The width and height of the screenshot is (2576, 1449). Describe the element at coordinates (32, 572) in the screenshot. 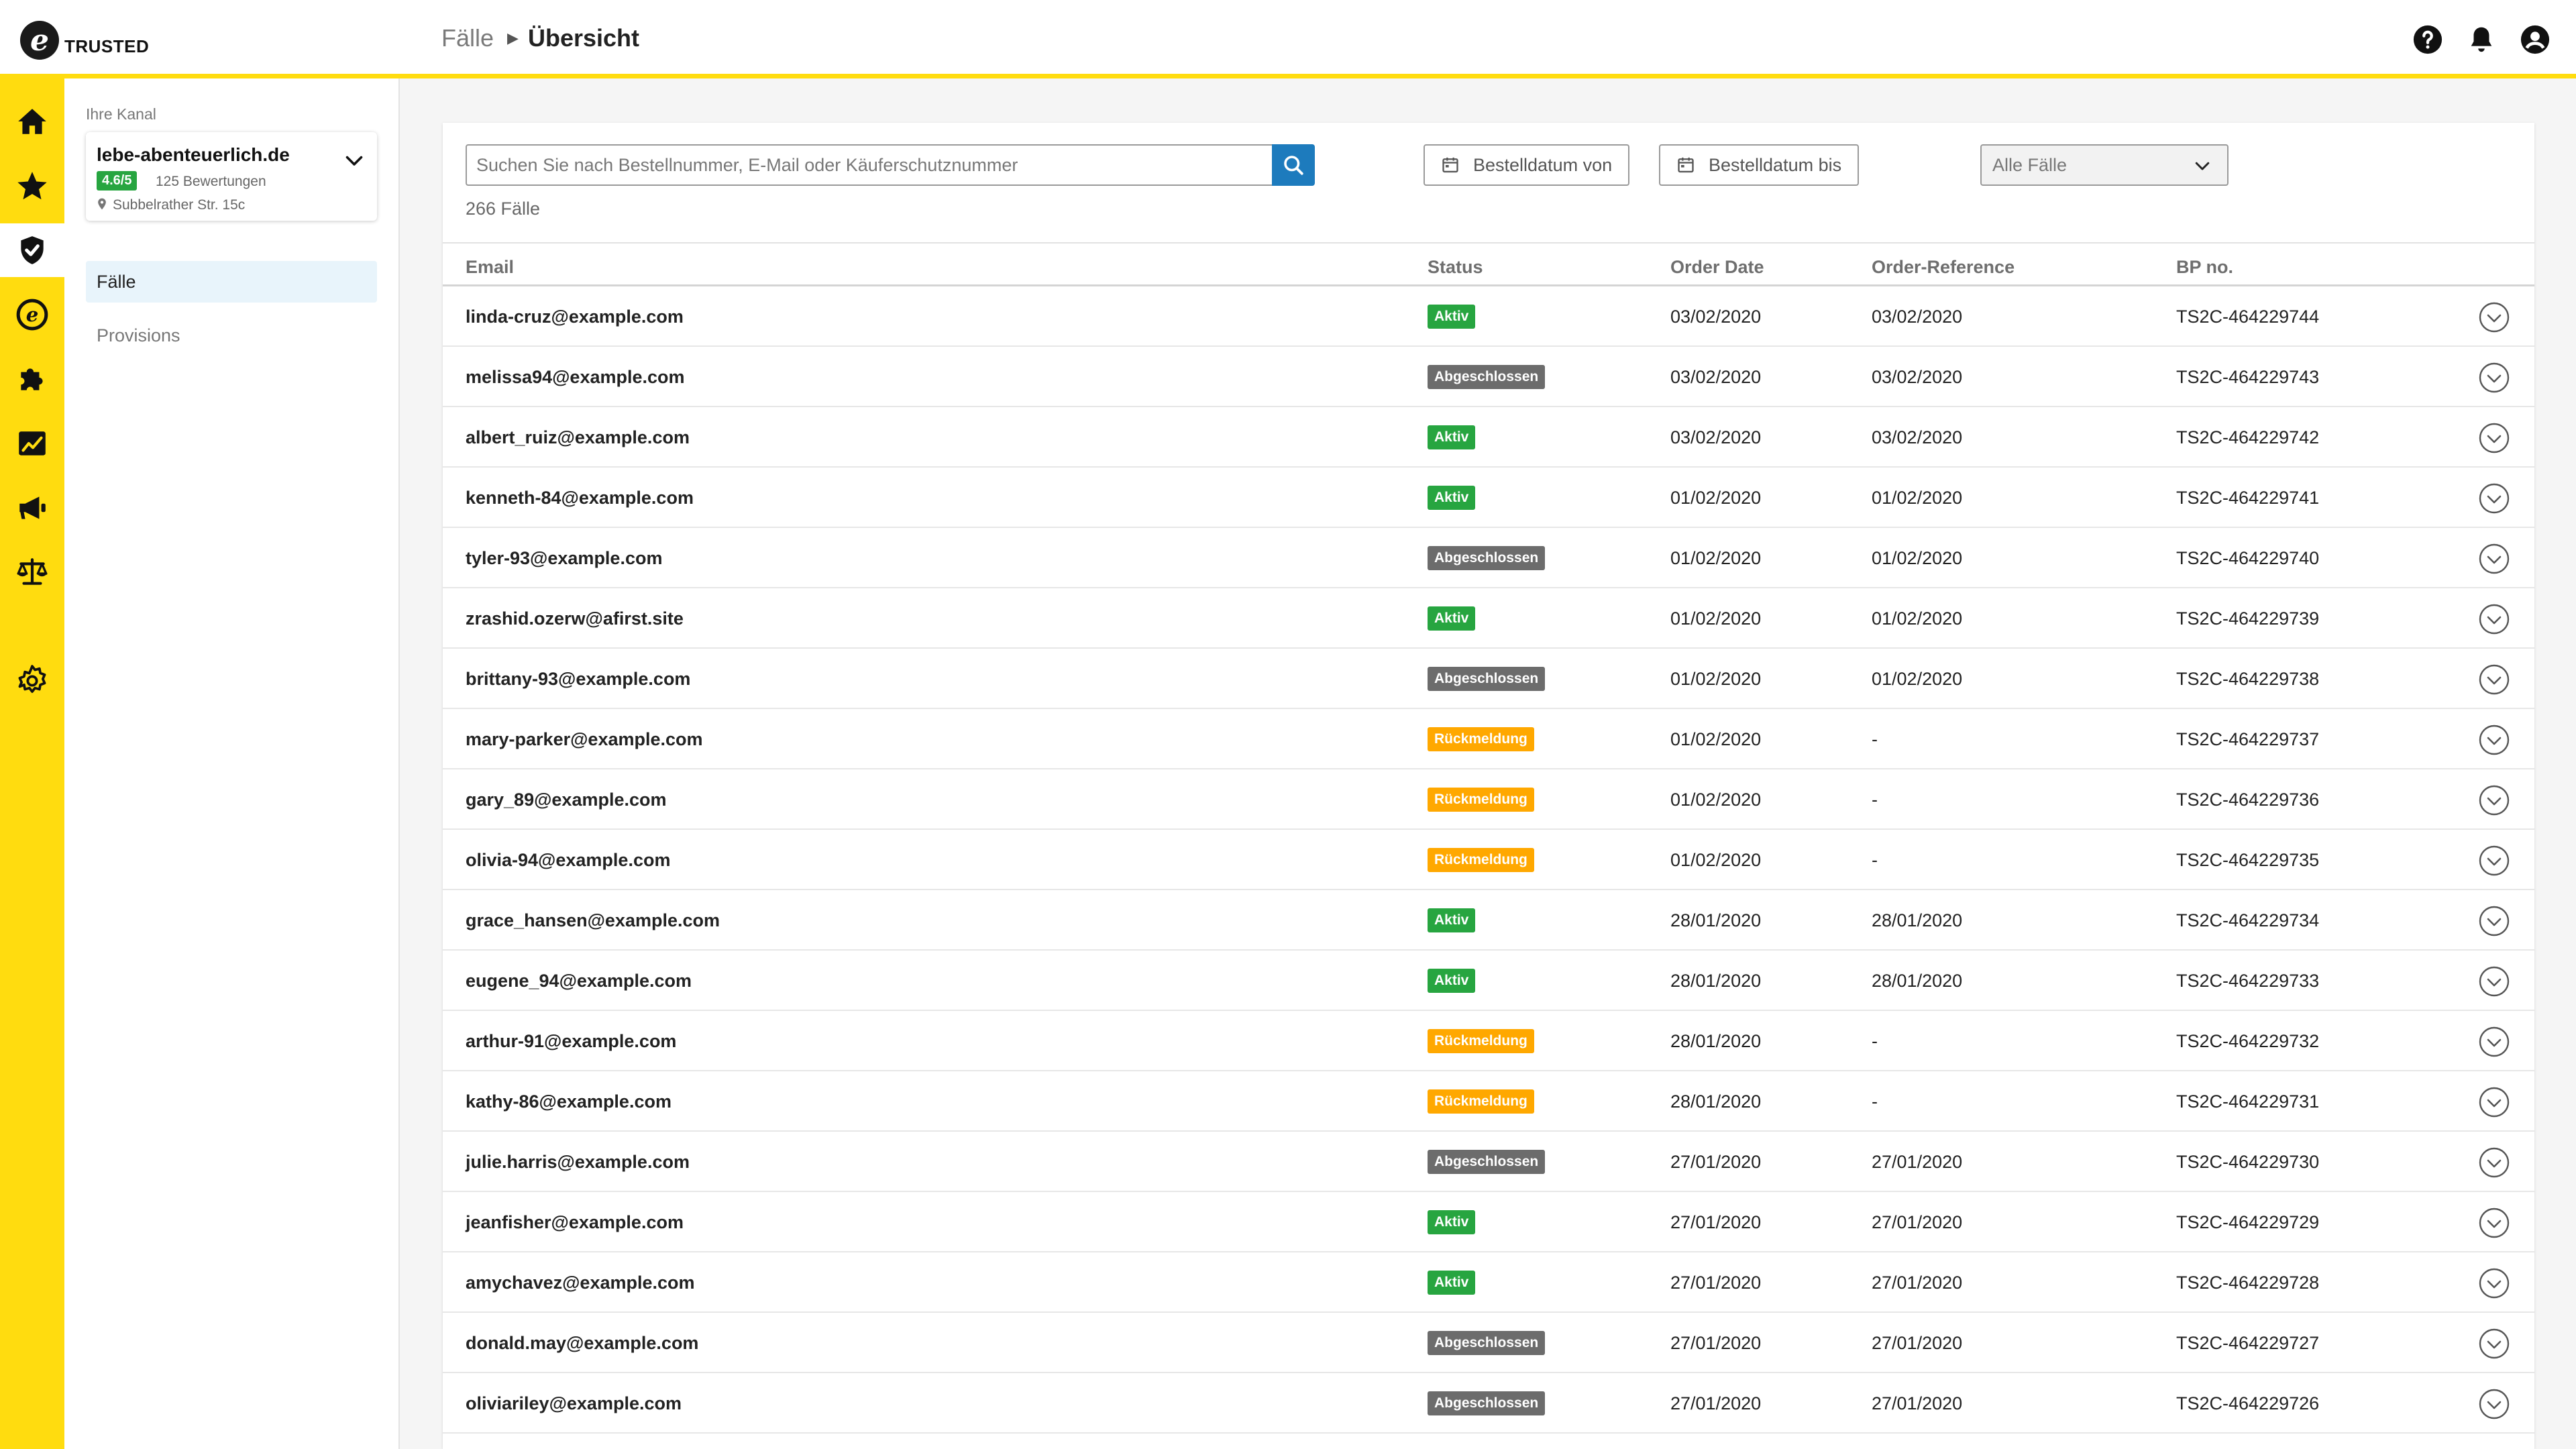

I see `rail-item-legal` at that location.